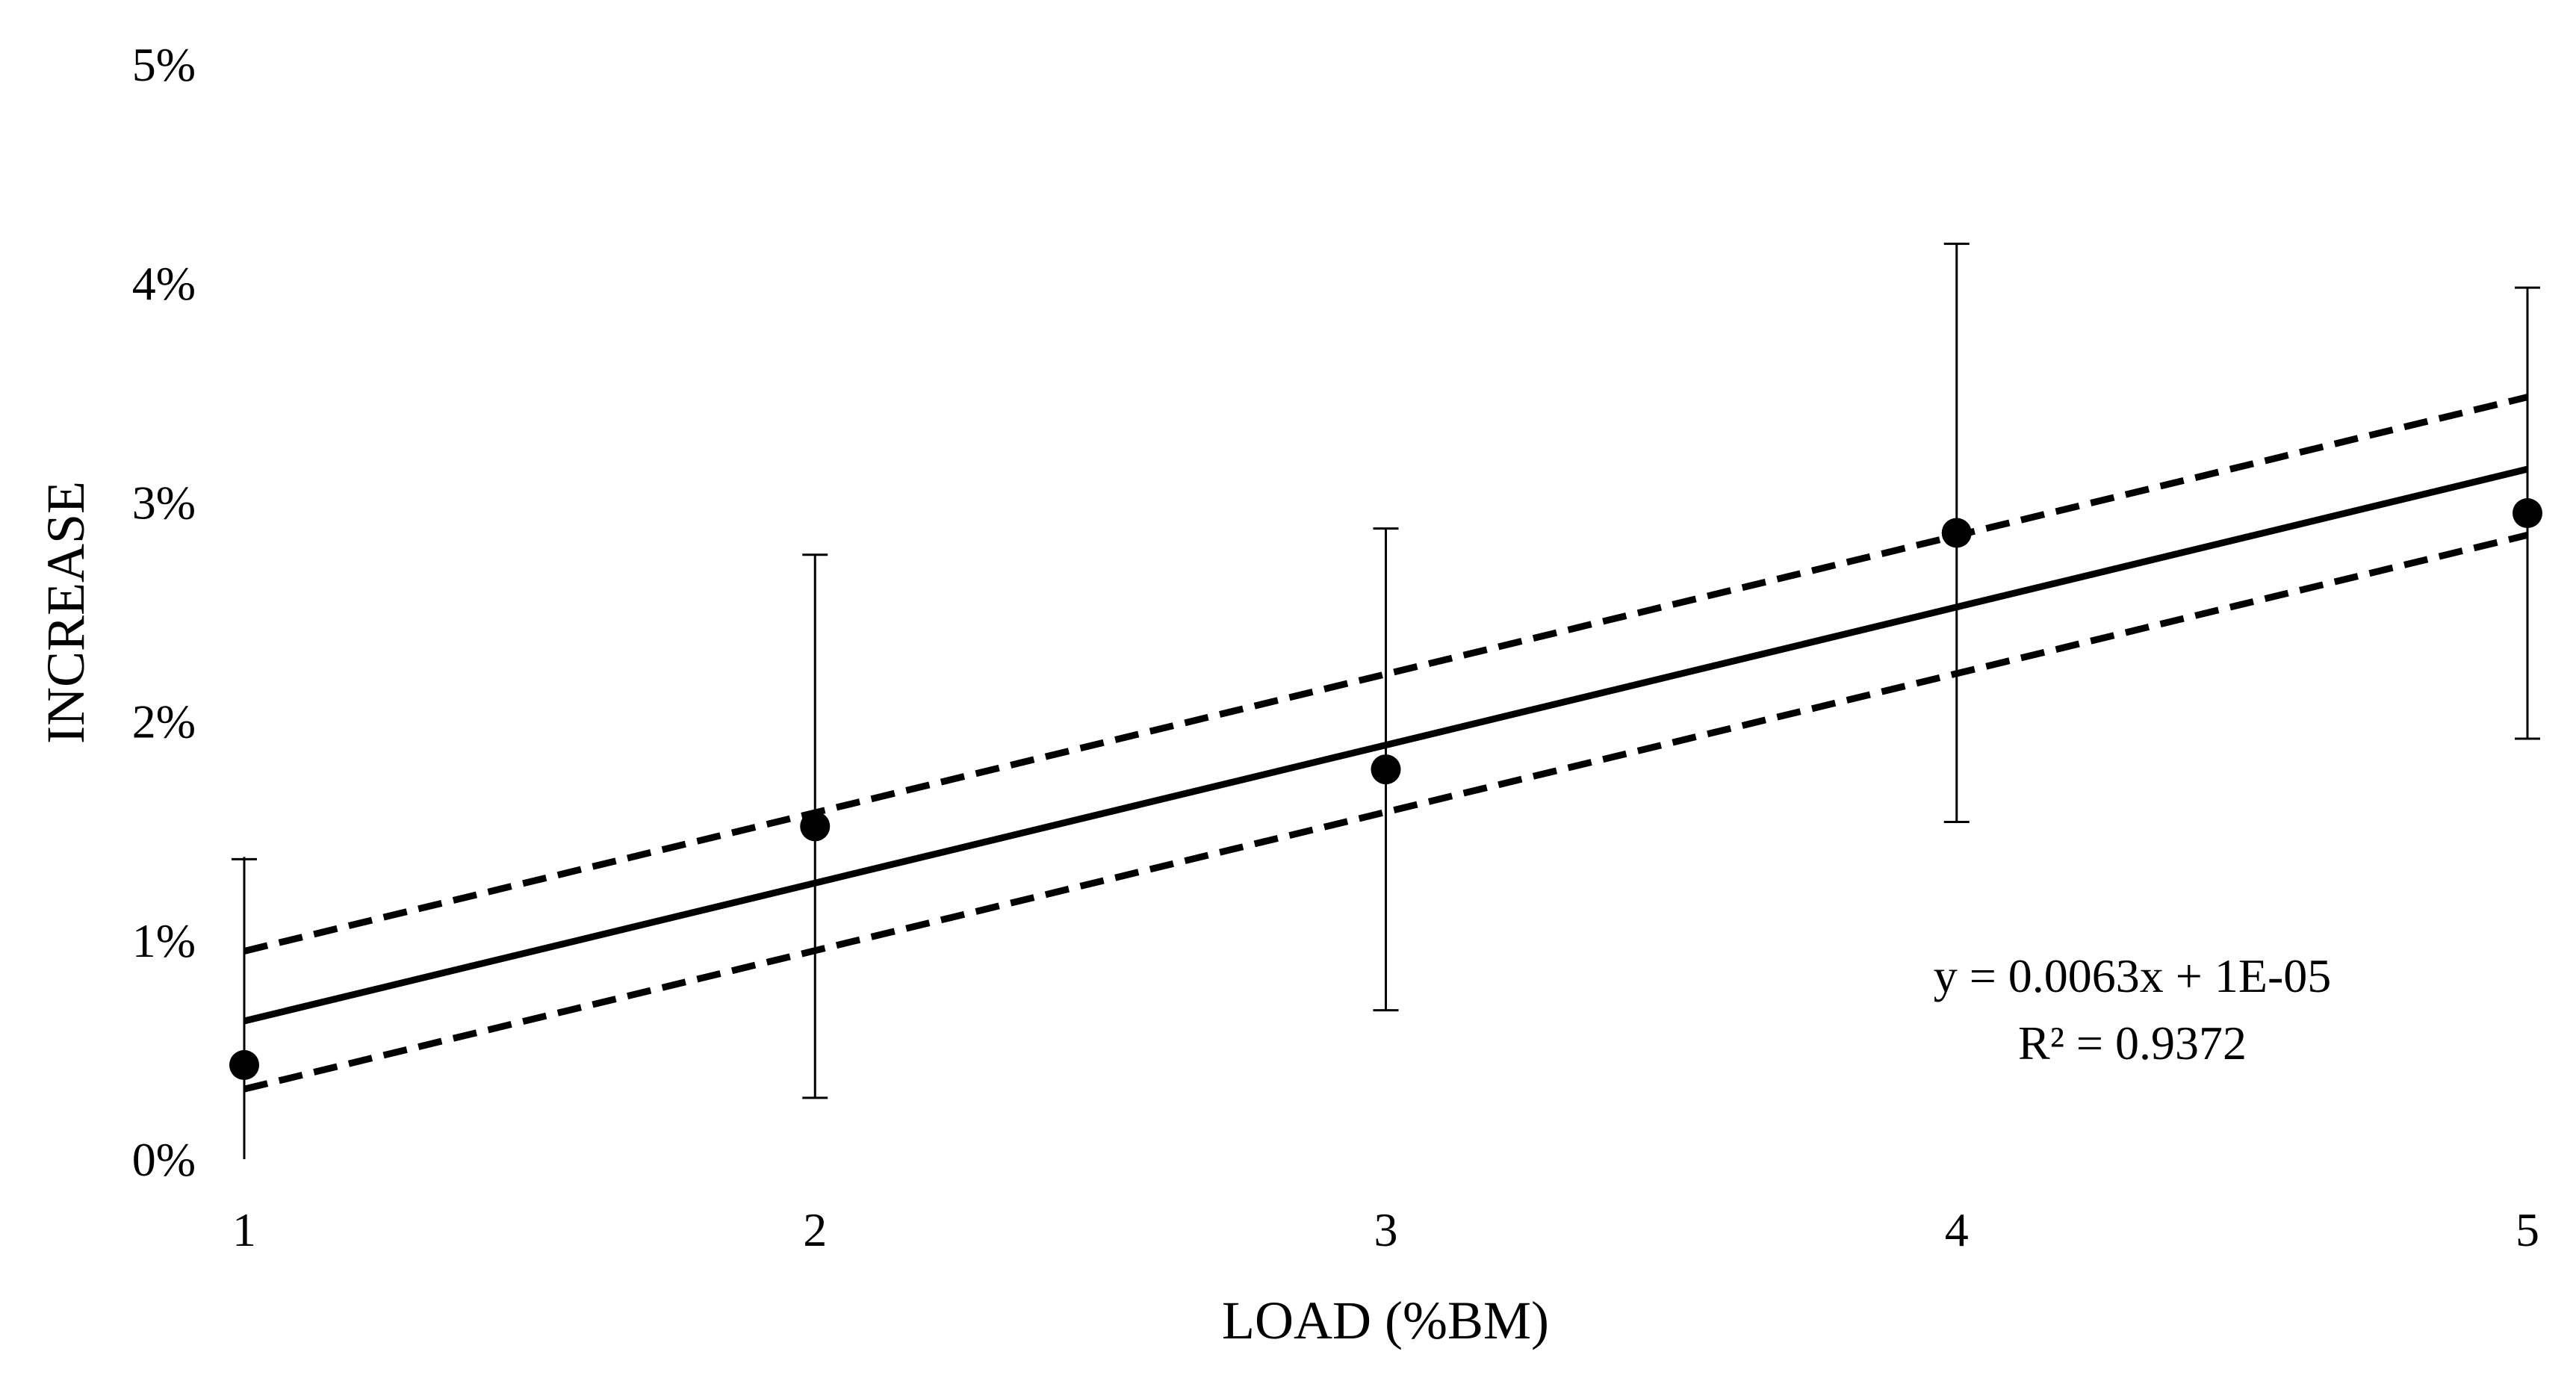 This screenshot has height=1381, width=2576. What do you see at coordinates (164, 612) in the screenshot?
I see `y-axis-ticks: 0% 1% 2% 3% 4% 5%` at bounding box center [164, 612].